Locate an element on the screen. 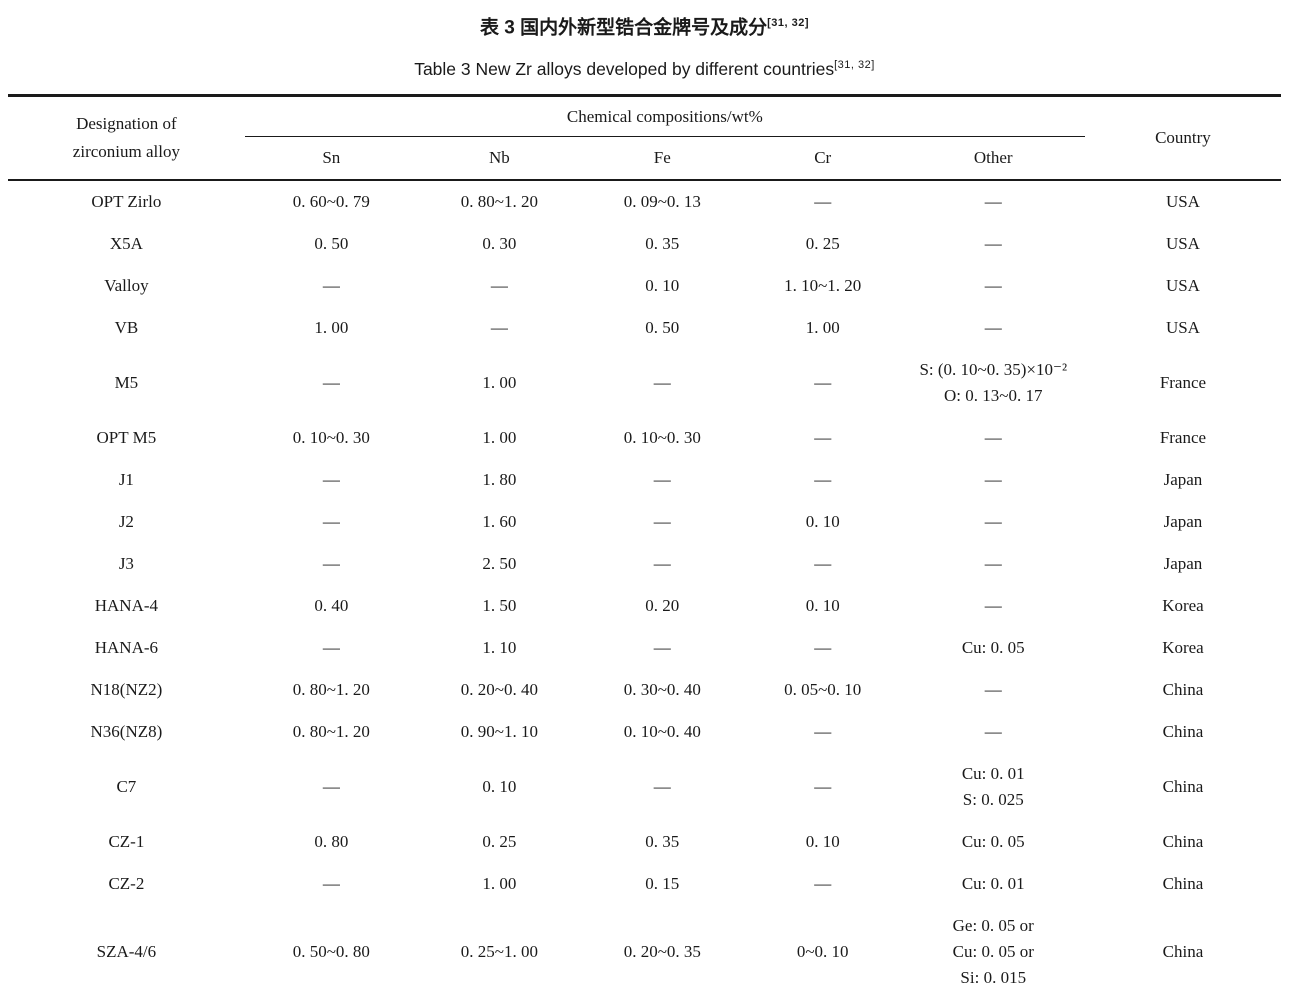 This screenshot has width=1289, height=992. cell-nb: 0. 30 is located at coordinates (499, 244).